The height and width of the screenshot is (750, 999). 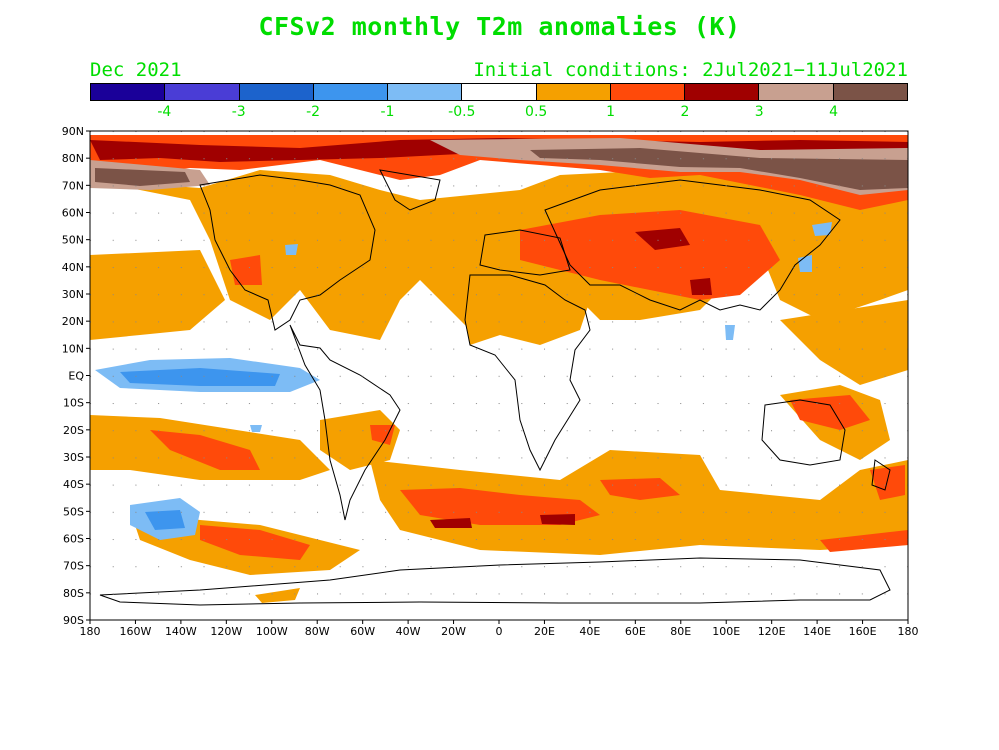 What do you see at coordinates (238, 112) in the screenshot?
I see `colorbar-label: -3` at bounding box center [238, 112].